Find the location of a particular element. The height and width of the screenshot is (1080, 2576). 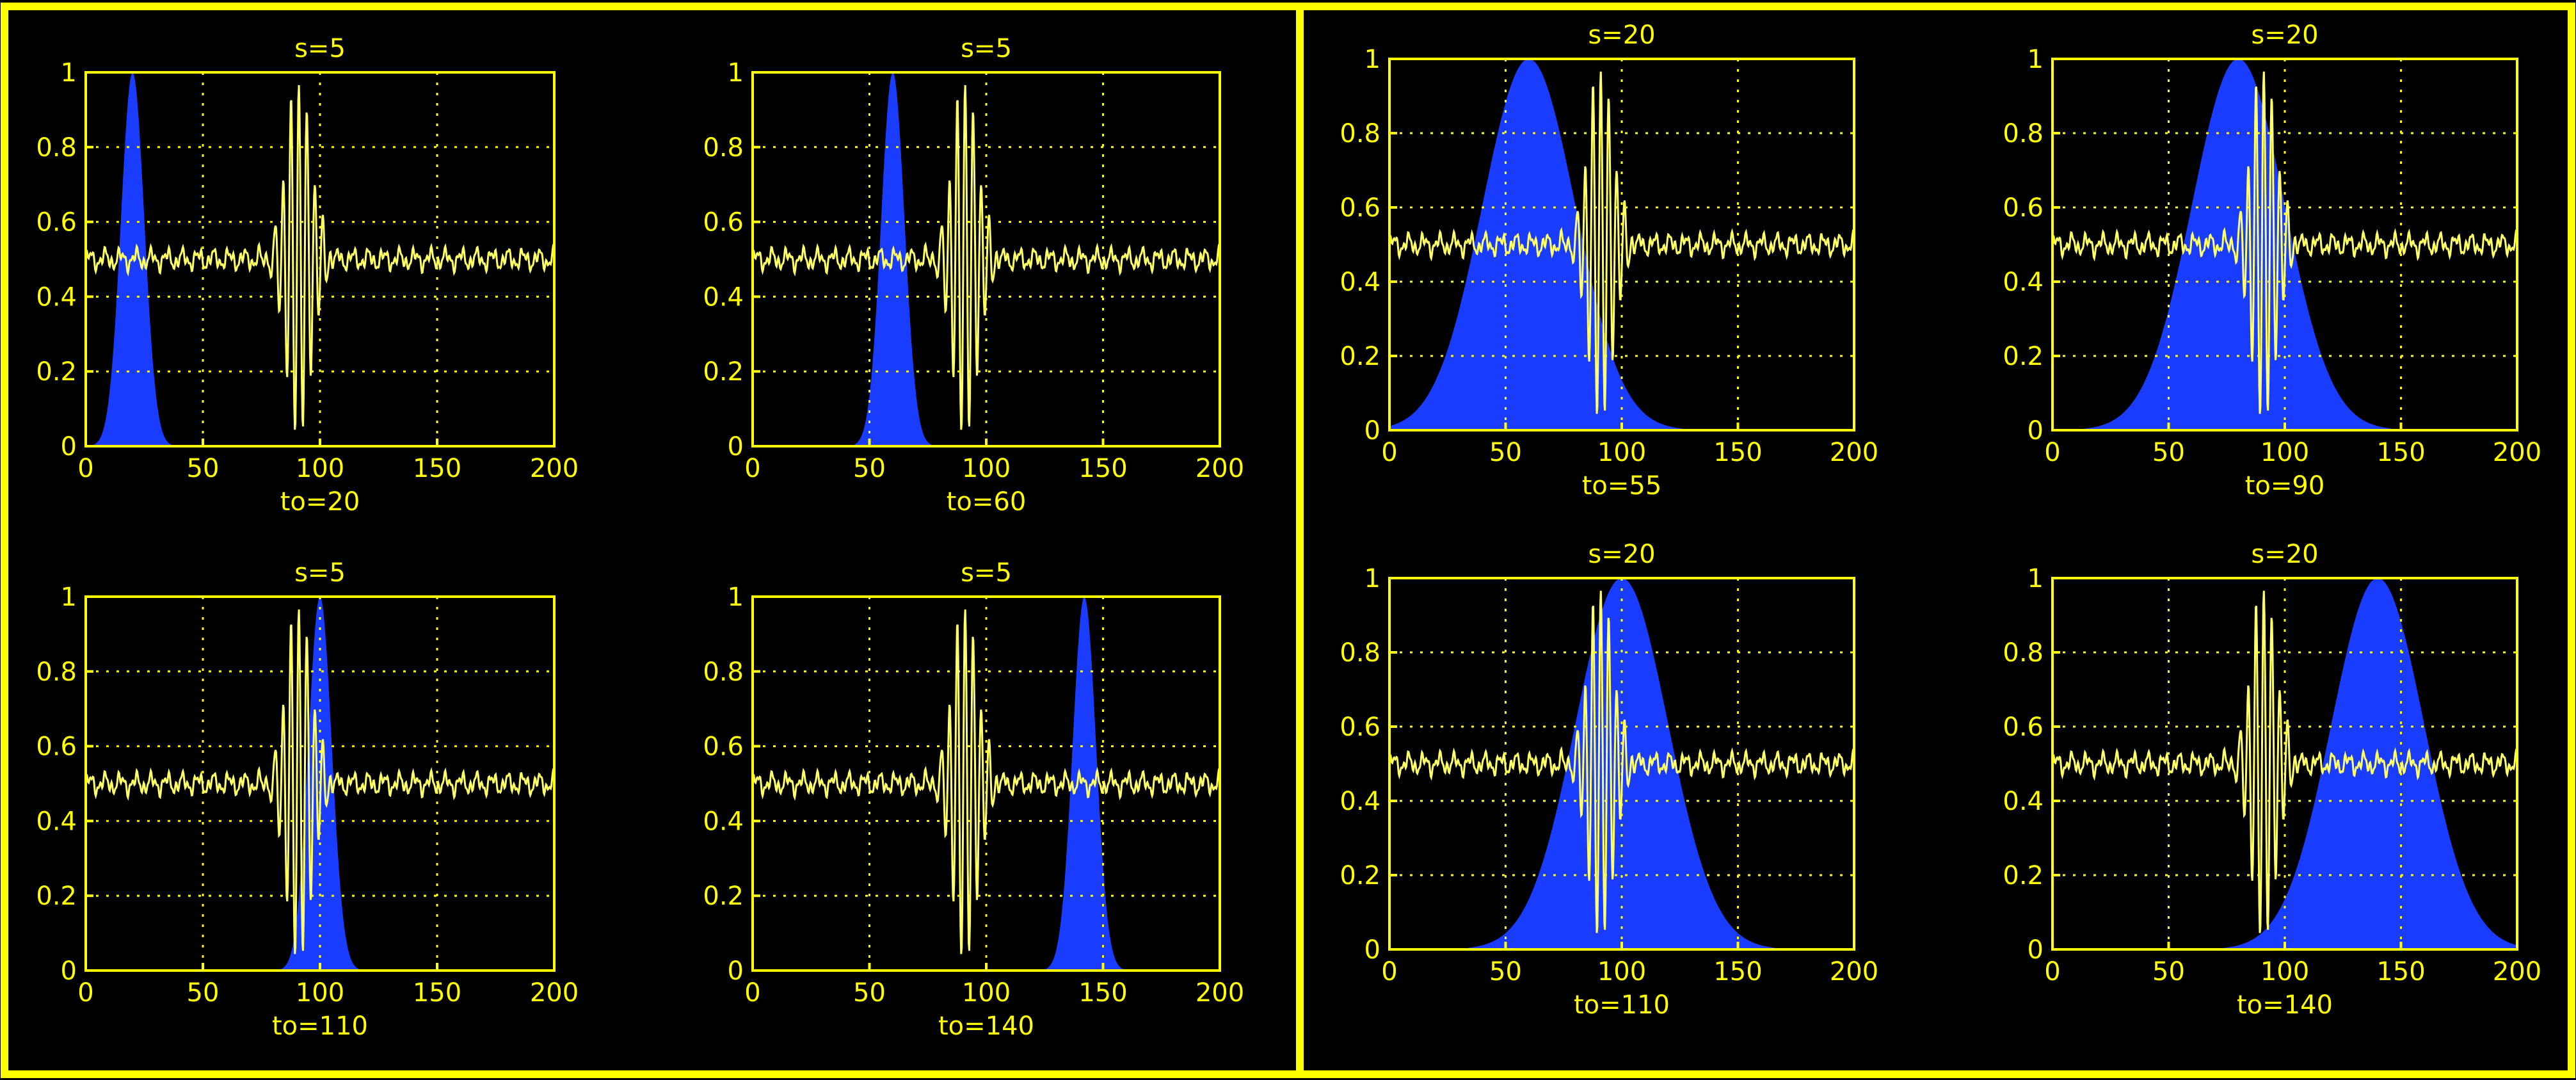

chart-panel-3: 0 50 100 150 200 0 0.2 0.4 0.6 0.8 1 s=5 to=110 is located at coordinates (307, 799).